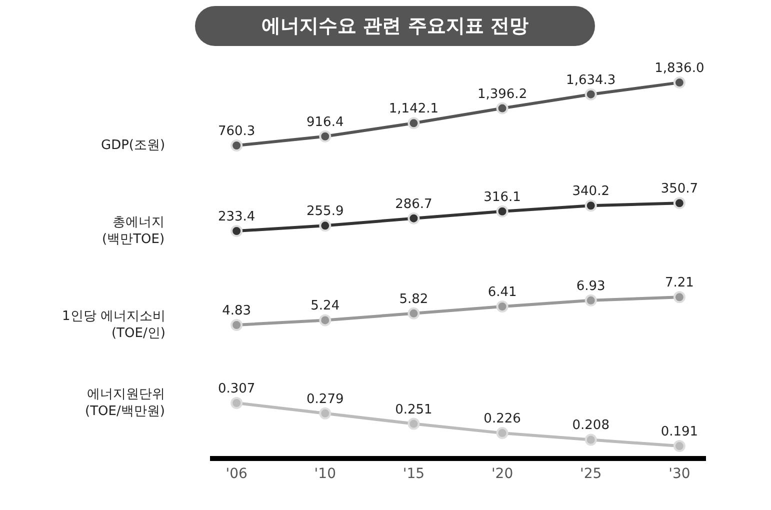  What do you see at coordinates (237, 217) in the screenshot?
I see `data-label: 233.4` at bounding box center [237, 217].